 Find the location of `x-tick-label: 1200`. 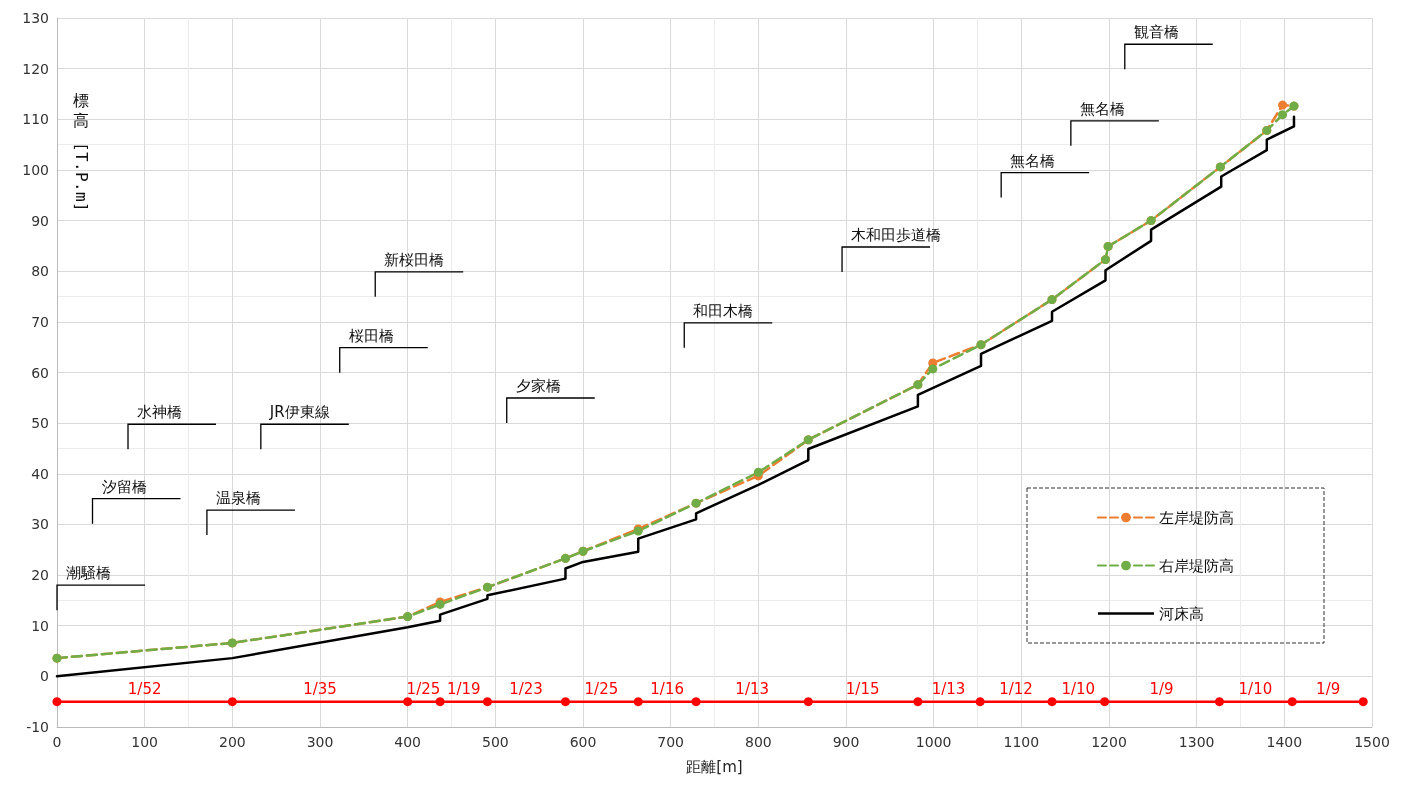

x-tick-label: 1200 is located at coordinates (1109, 742).